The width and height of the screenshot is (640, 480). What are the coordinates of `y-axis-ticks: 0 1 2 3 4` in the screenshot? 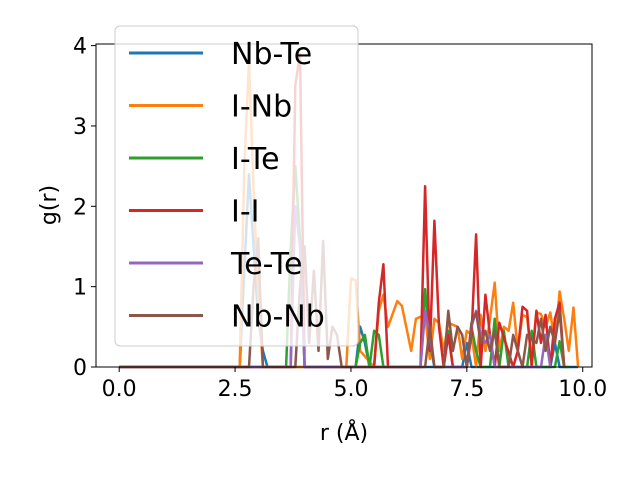 It's located at (84, 208).